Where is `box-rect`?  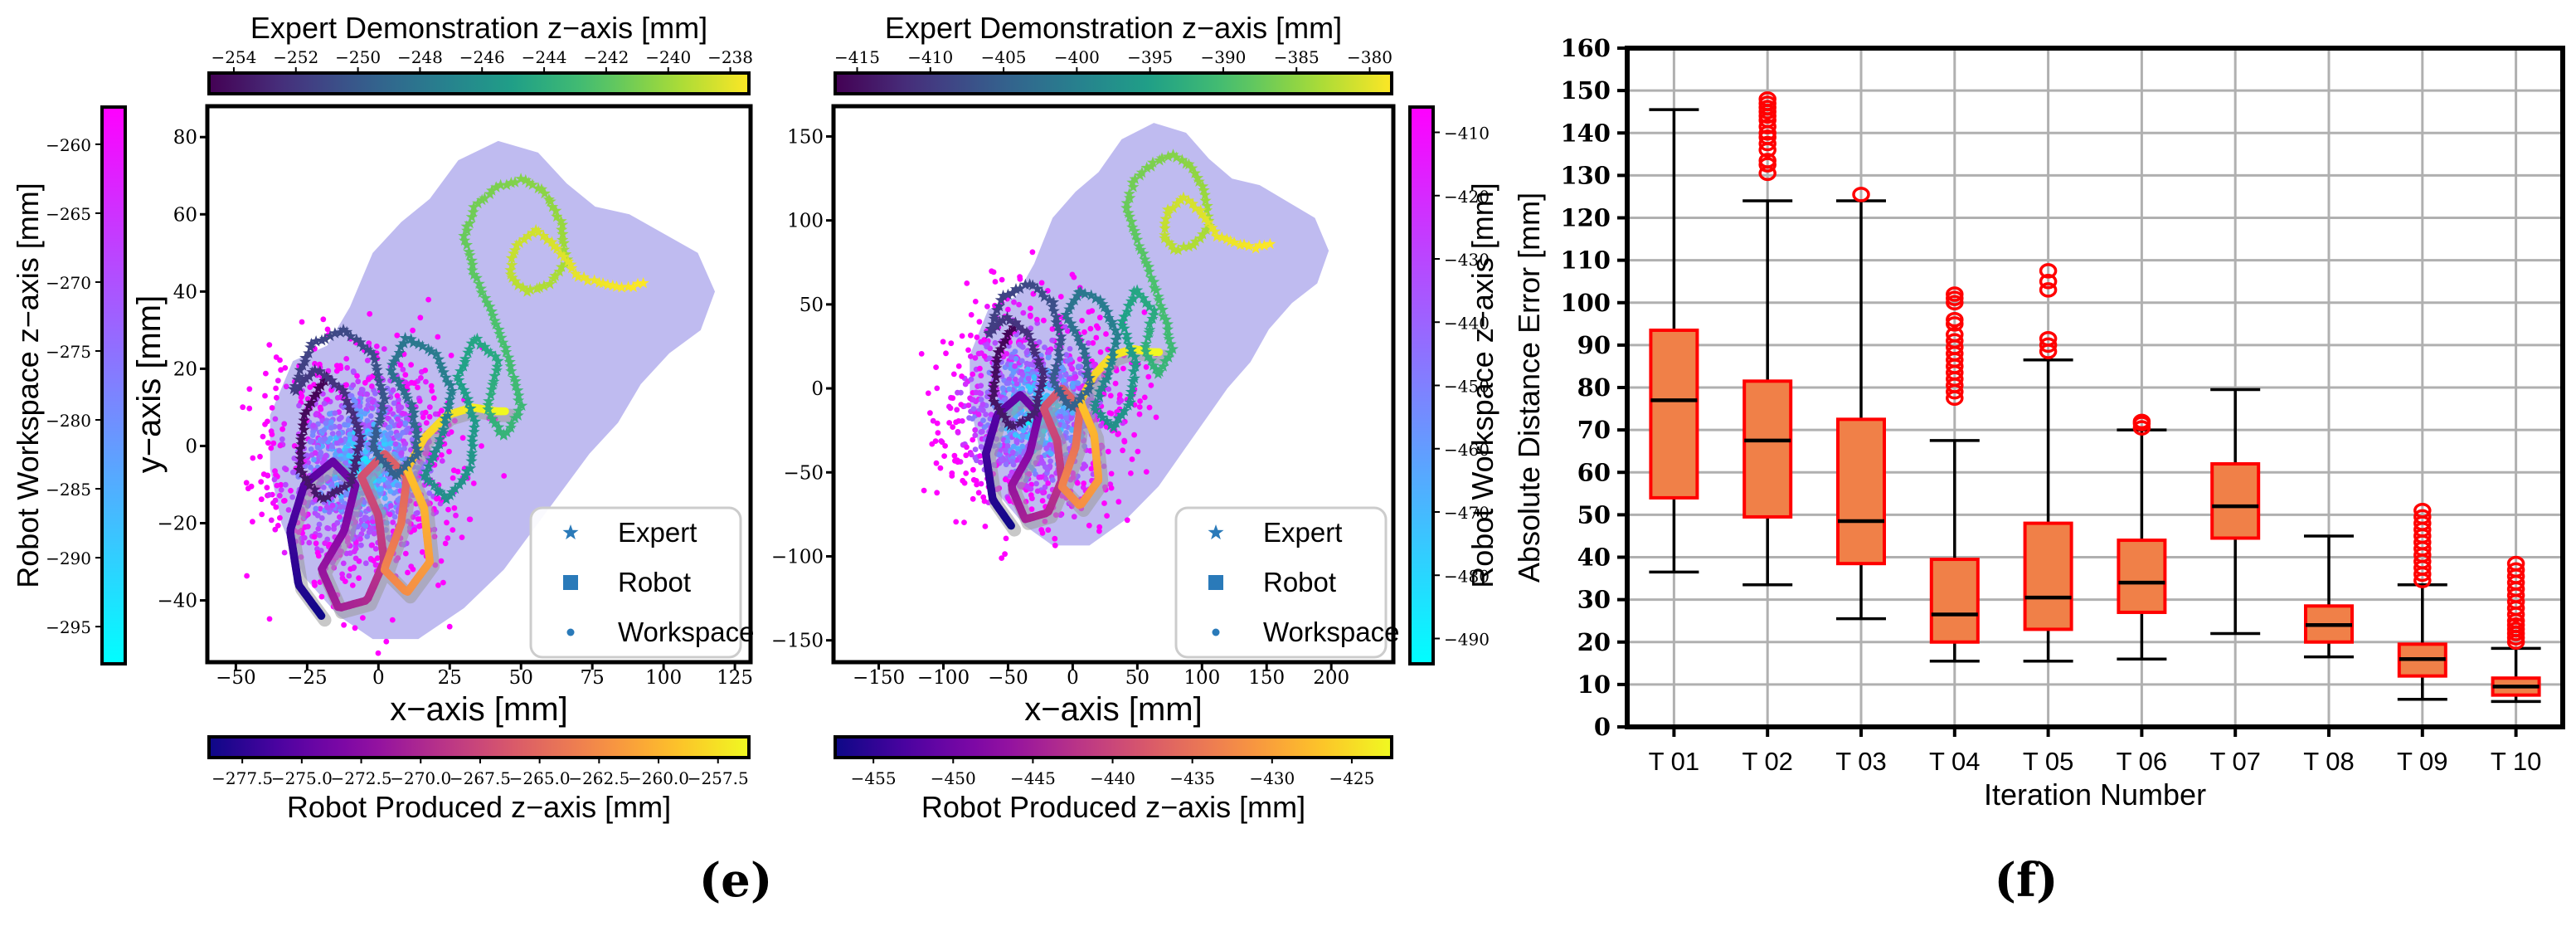
box-rect is located at coordinates (1861, 491).